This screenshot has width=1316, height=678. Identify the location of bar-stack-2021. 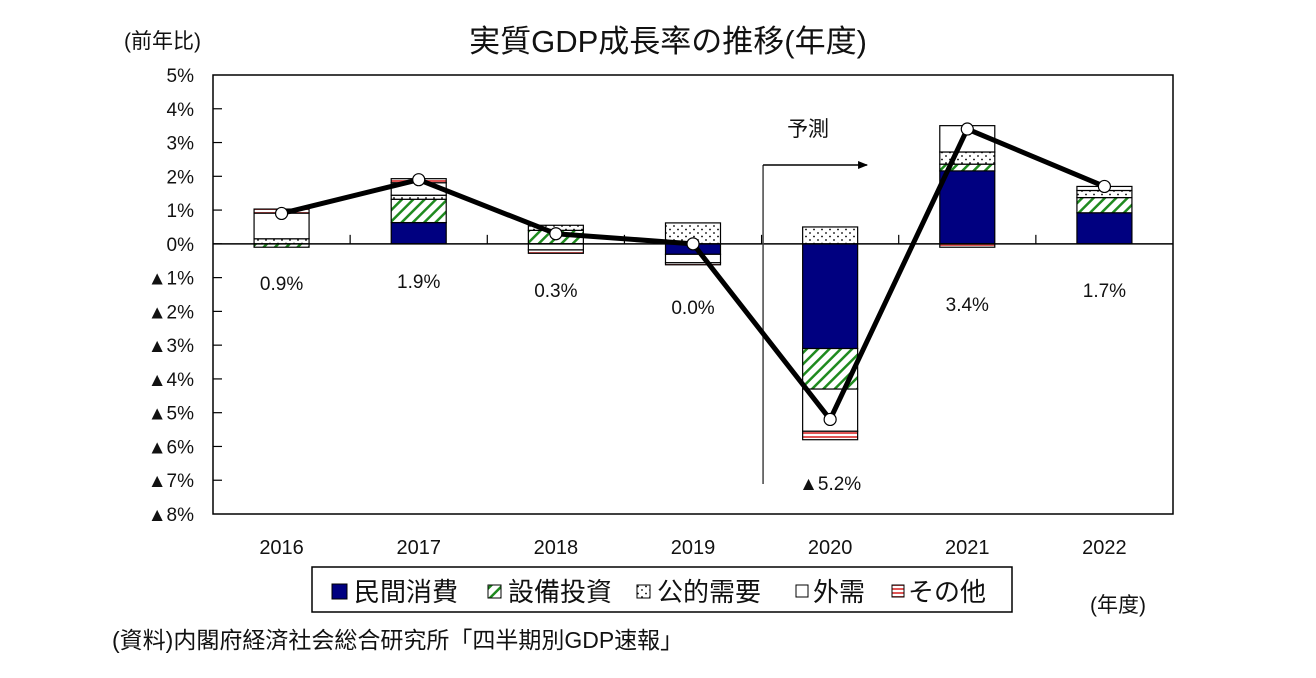
(967, 186).